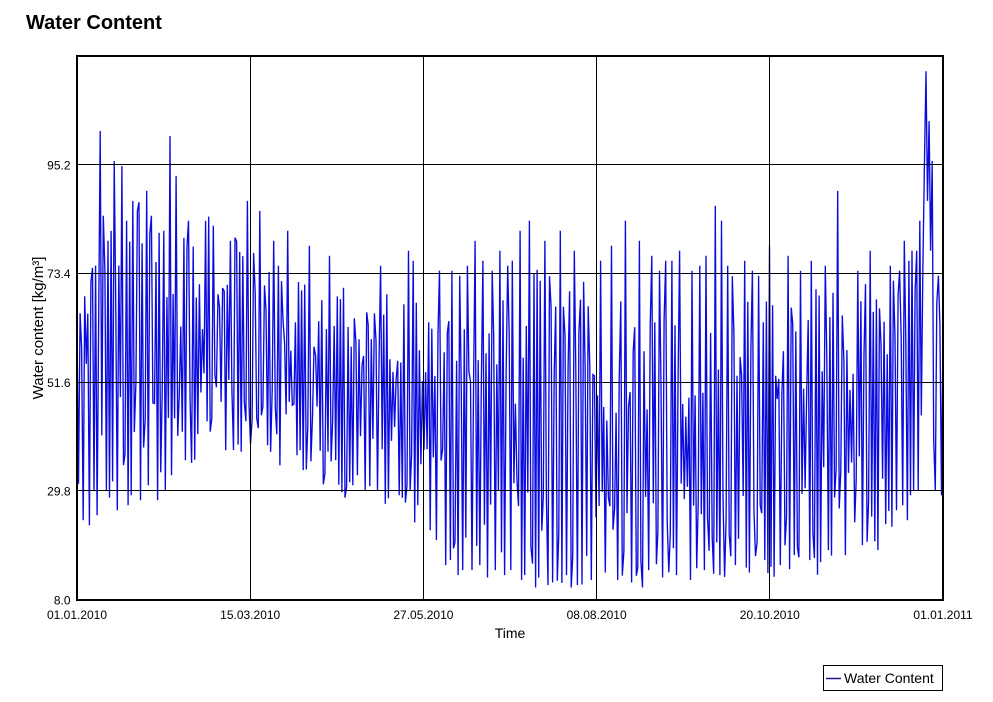 Image resolution: width=993 pixels, height=702 pixels. Describe the element at coordinates (59, 274) in the screenshot. I see `svg-text: 73.4` at that location.